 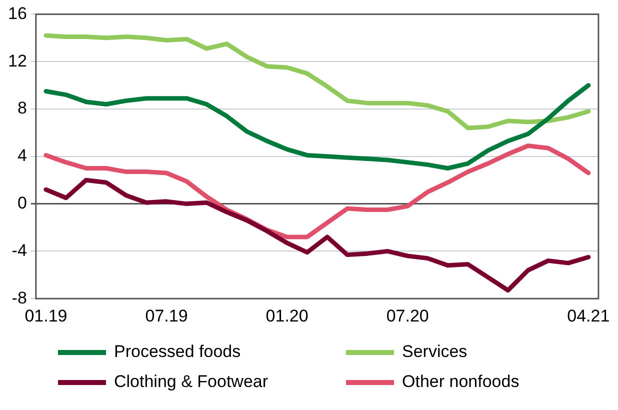 What do you see at coordinates (287, 316) in the screenshot?
I see `x-tick-label: 01.20` at bounding box center [287, 316].